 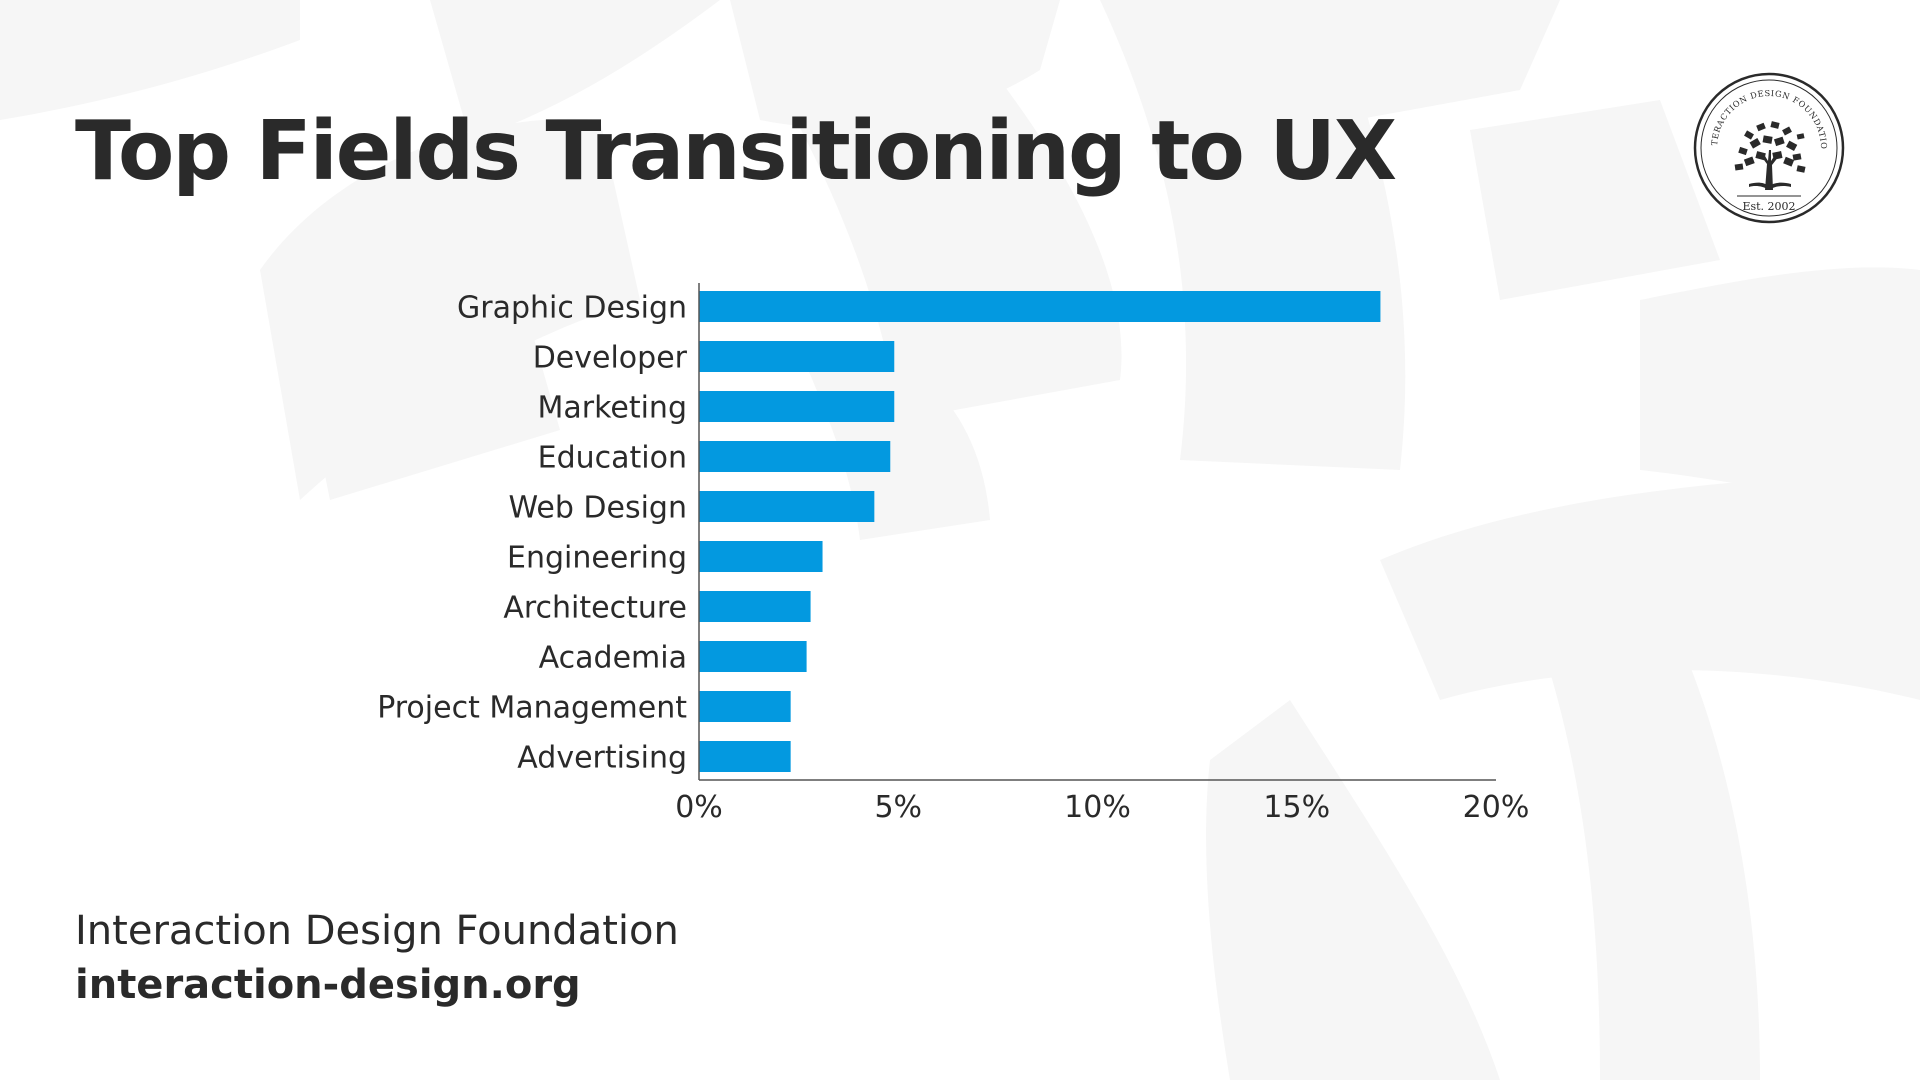 I want to click on bar-architecture, so click(x=755, y=606).